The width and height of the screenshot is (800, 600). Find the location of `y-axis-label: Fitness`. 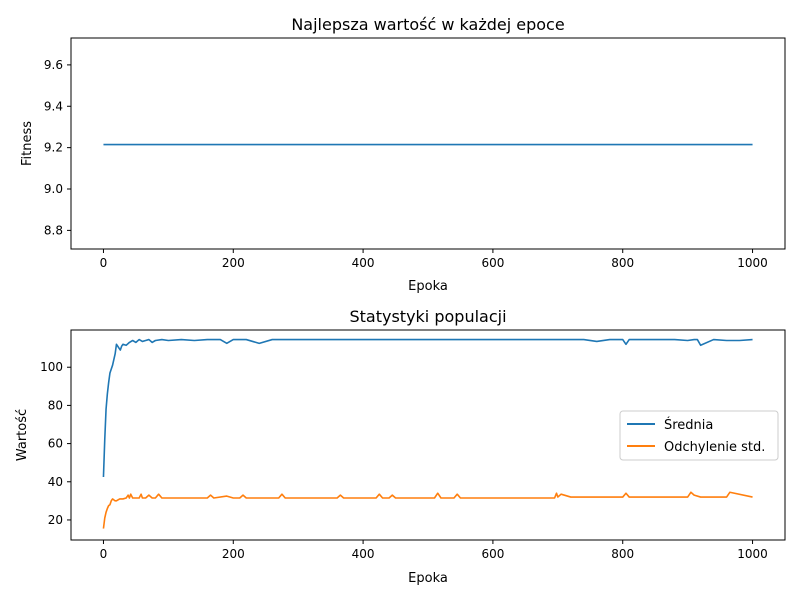

y-axis-label: Fitness is located at coordinates (27, 143).